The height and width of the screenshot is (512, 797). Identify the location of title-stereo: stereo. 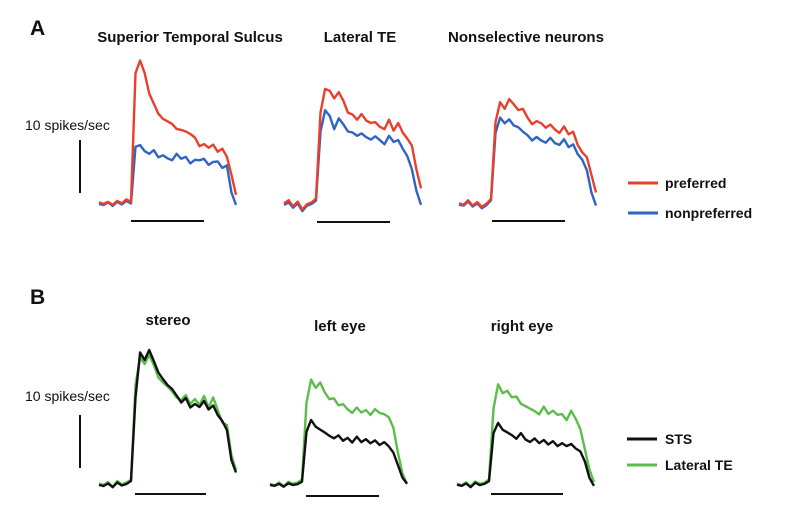
(167, 320).